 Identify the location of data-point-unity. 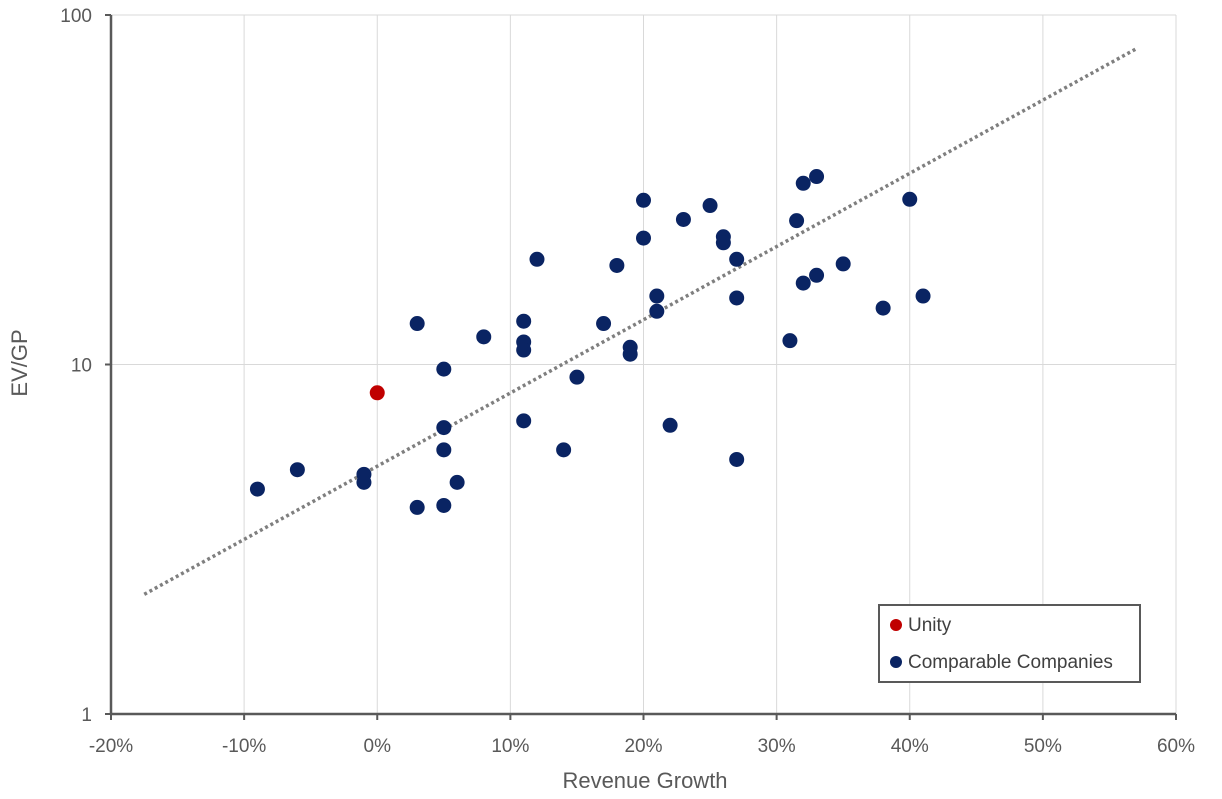
(377, 393).